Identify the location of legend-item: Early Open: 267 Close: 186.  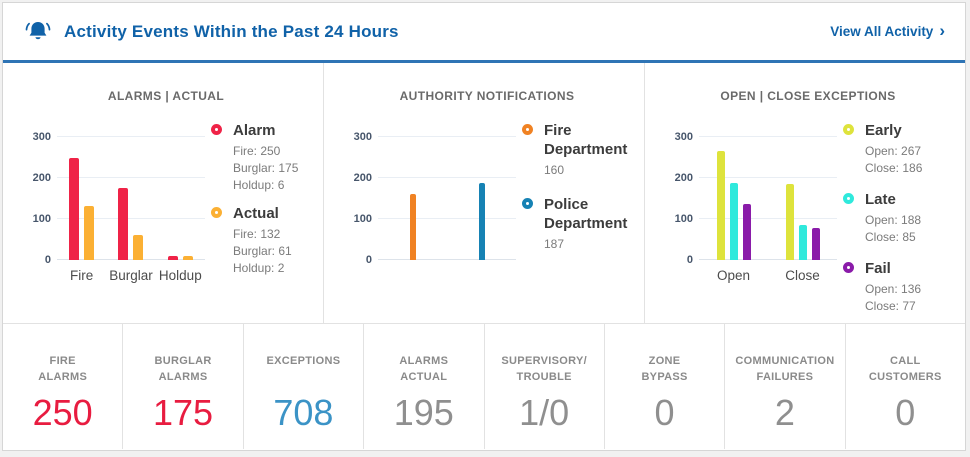
(900, 149).